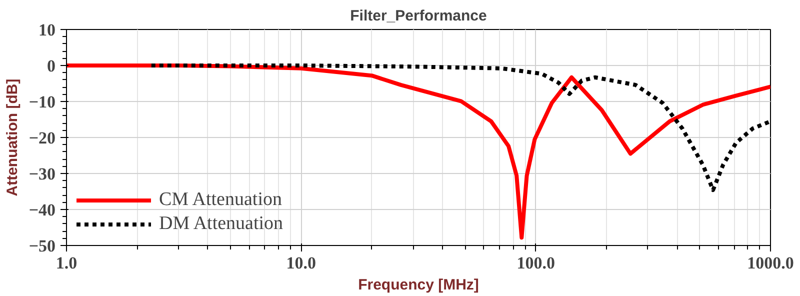 The height and width of the screenshot is (296, 800). What do you see at coordinates (220, 200) in the screenshot?
I see `legend-label: CM Attenuation` at bounding box center [220, 200].